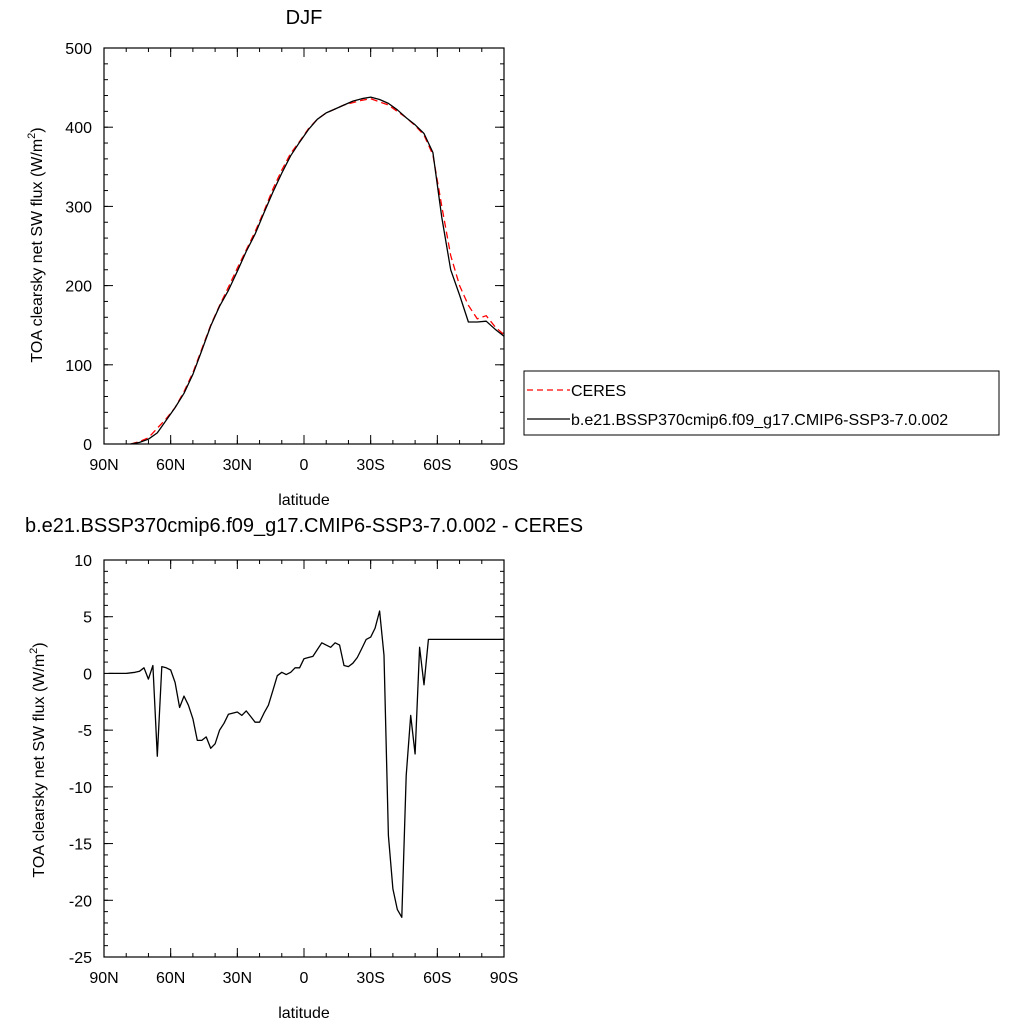 The height and width of the screenshot is (1024, 1024). Describe the element at coordinates (85, 731) in the screenshot. I see `y-tick-label: -5` at that location.